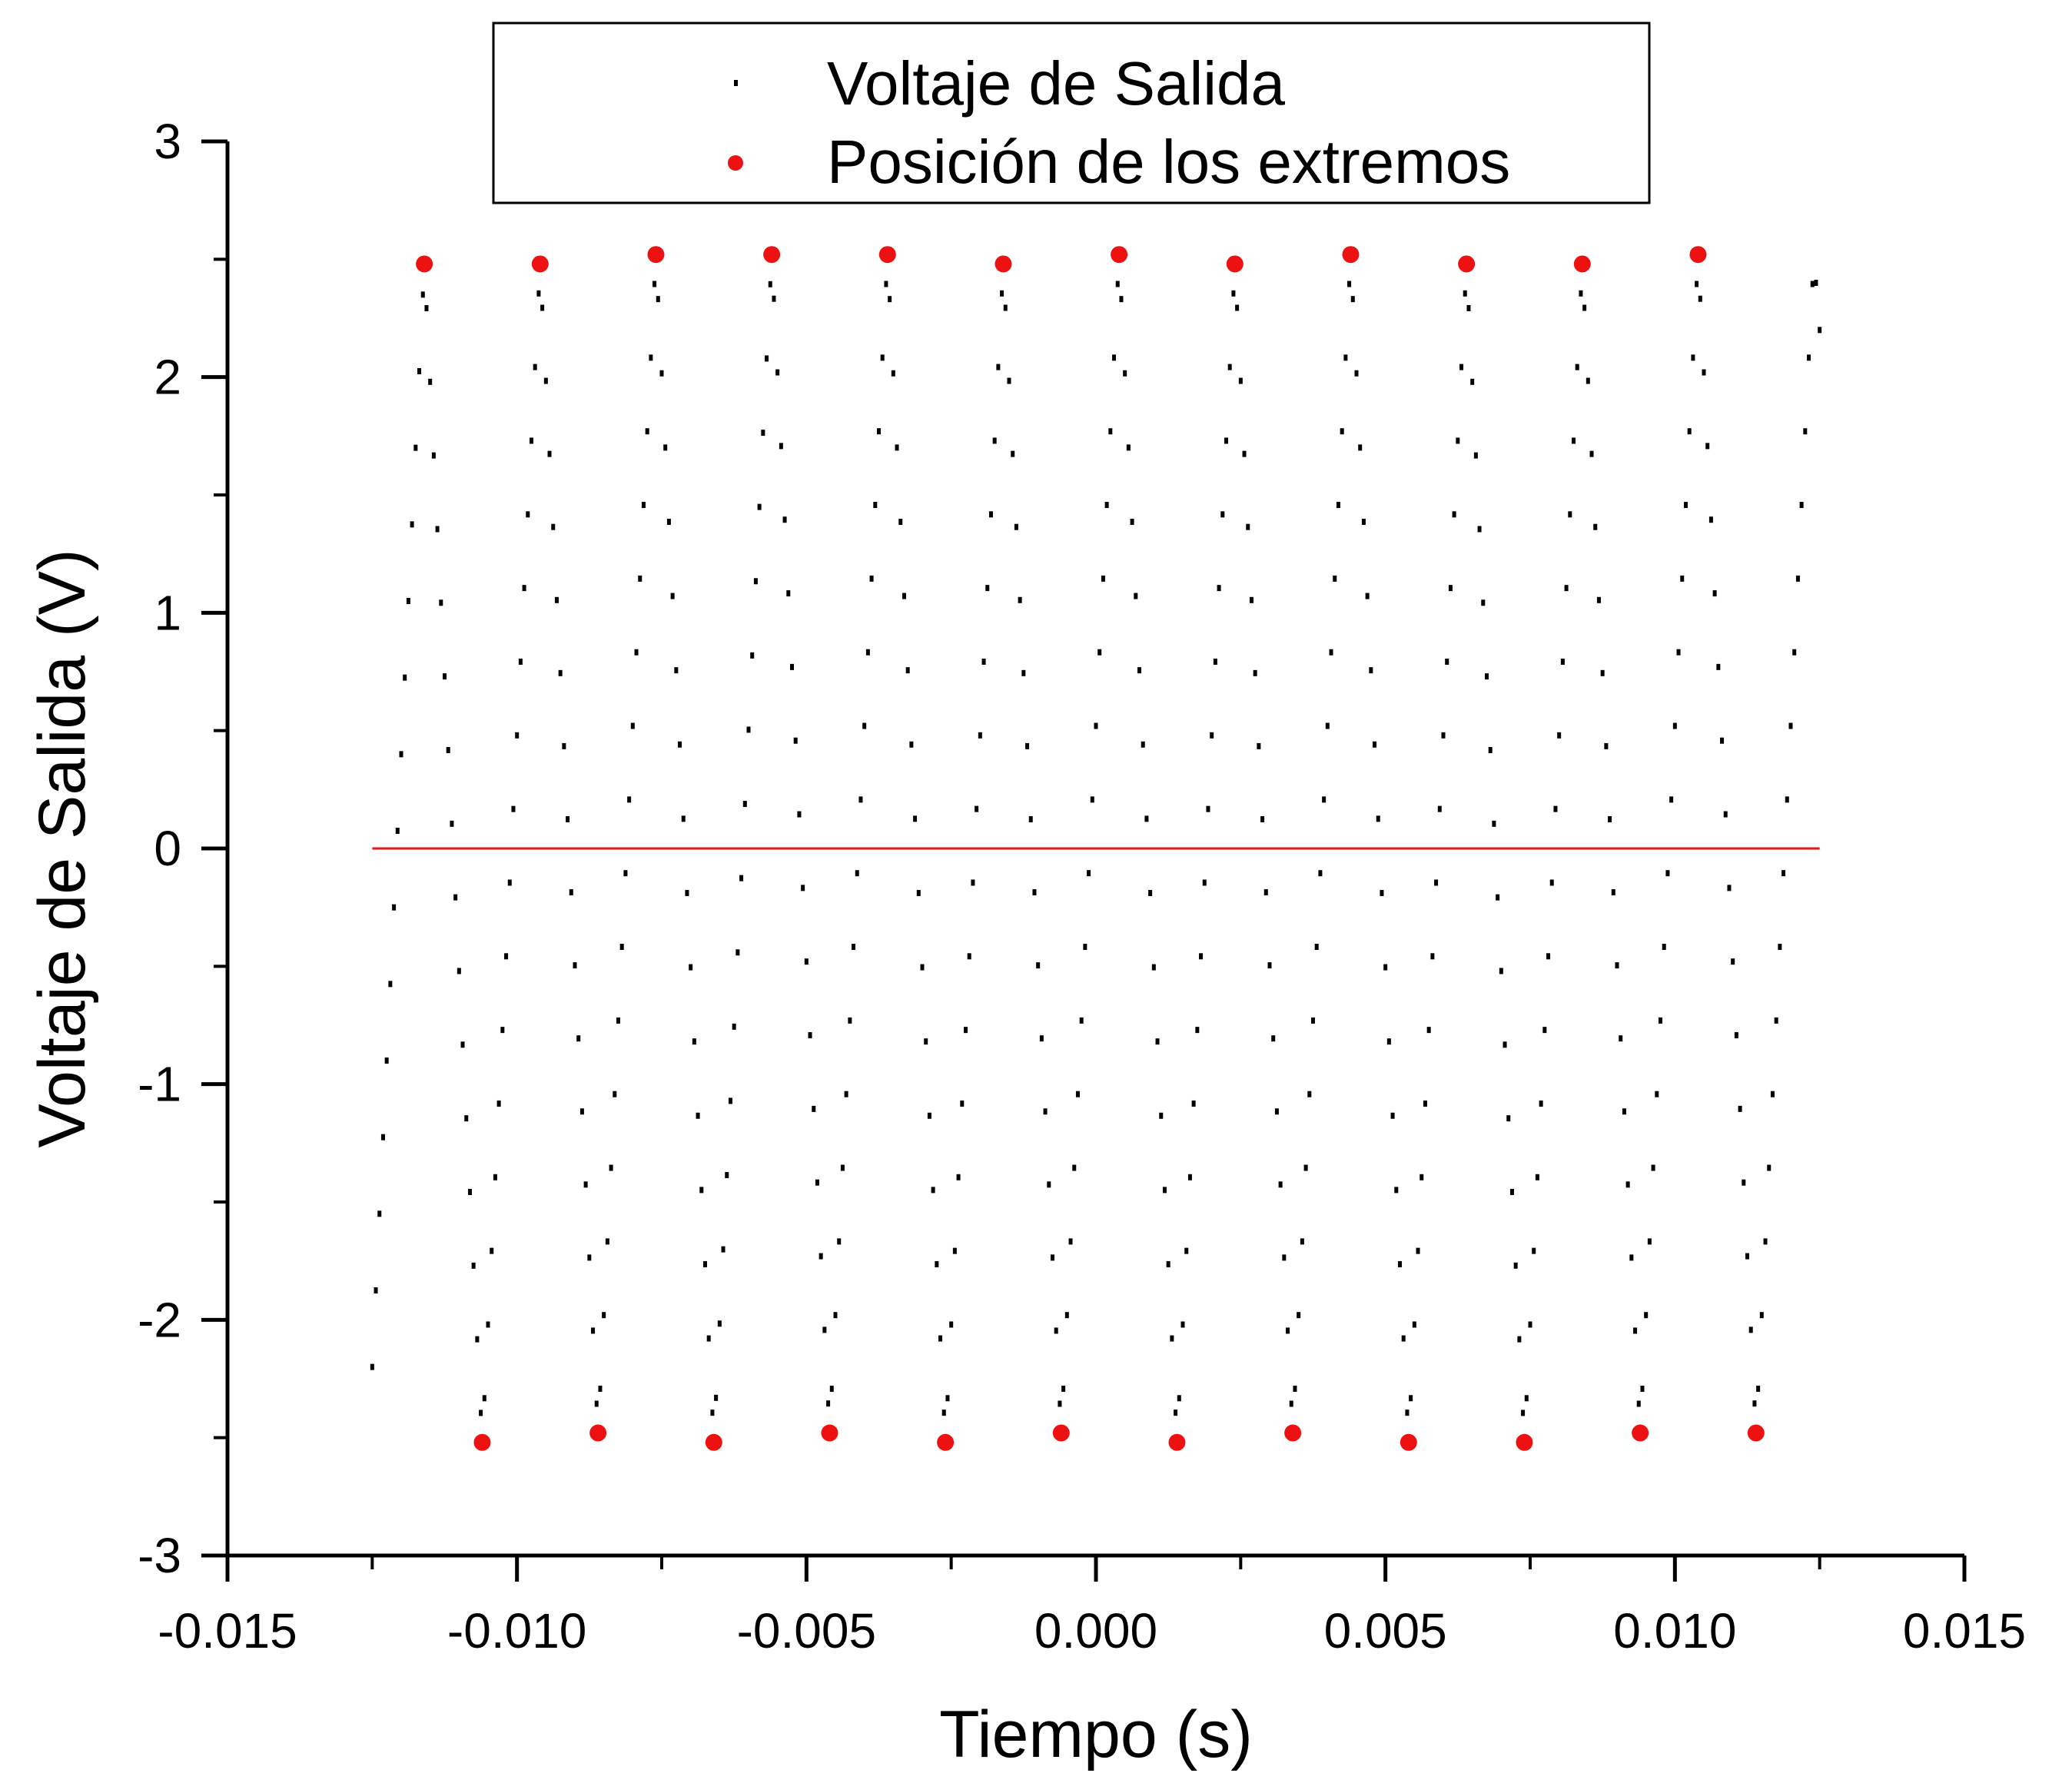  What do you see at coordinates (736, 163) in the screenshot?
I see `legend-marker-extremos` at bounding box center [736, 163].